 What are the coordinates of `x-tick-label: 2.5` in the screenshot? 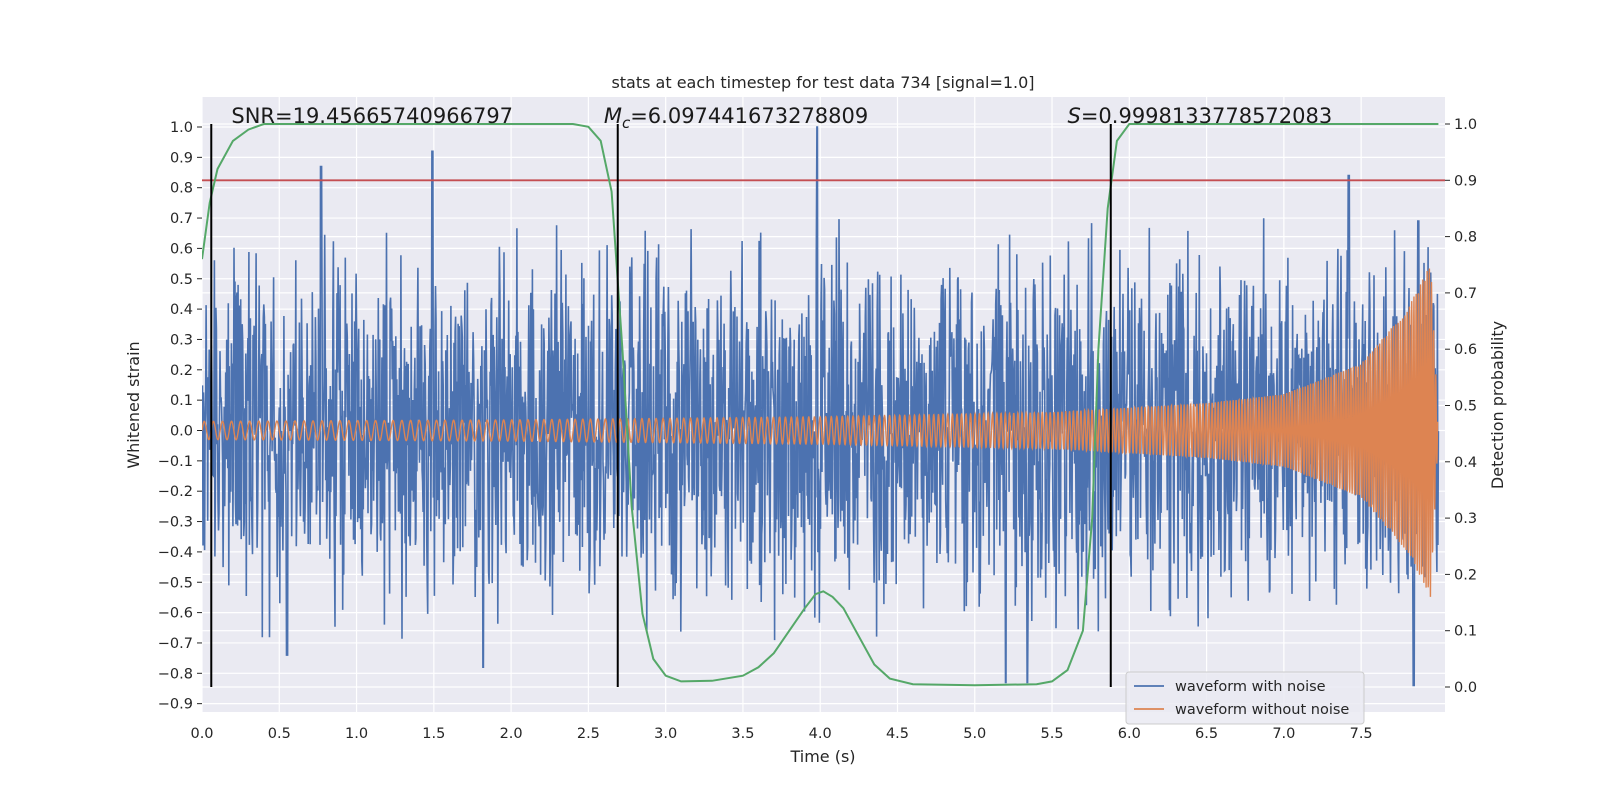 It's located at (588, 734).